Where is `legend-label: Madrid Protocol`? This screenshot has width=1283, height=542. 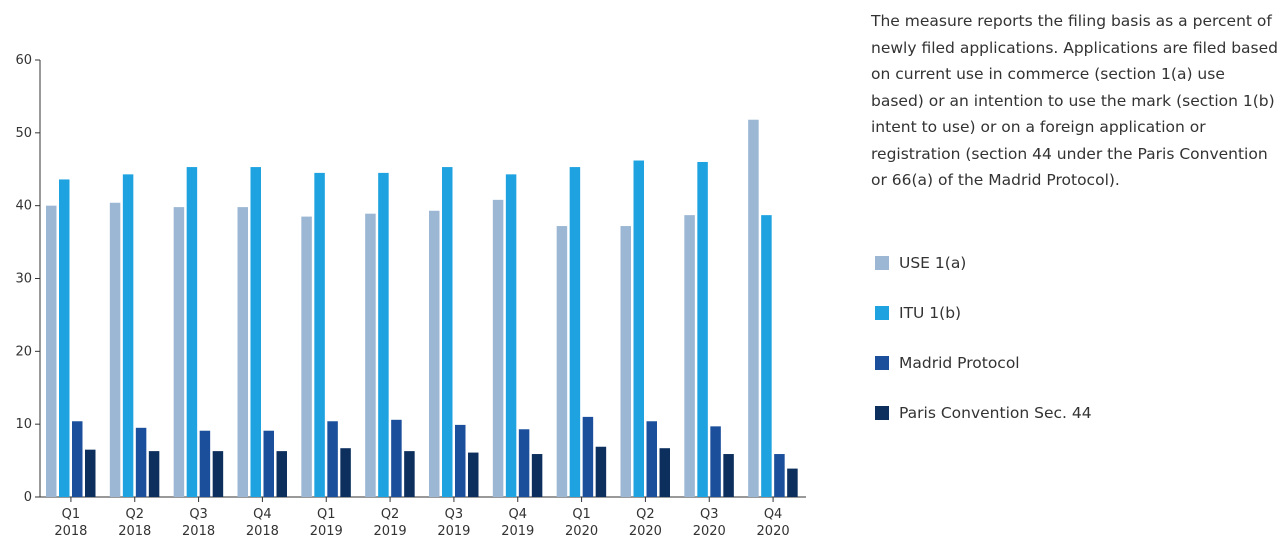
legend-label: Madrid Protocol is located at coordinates (959, 363).